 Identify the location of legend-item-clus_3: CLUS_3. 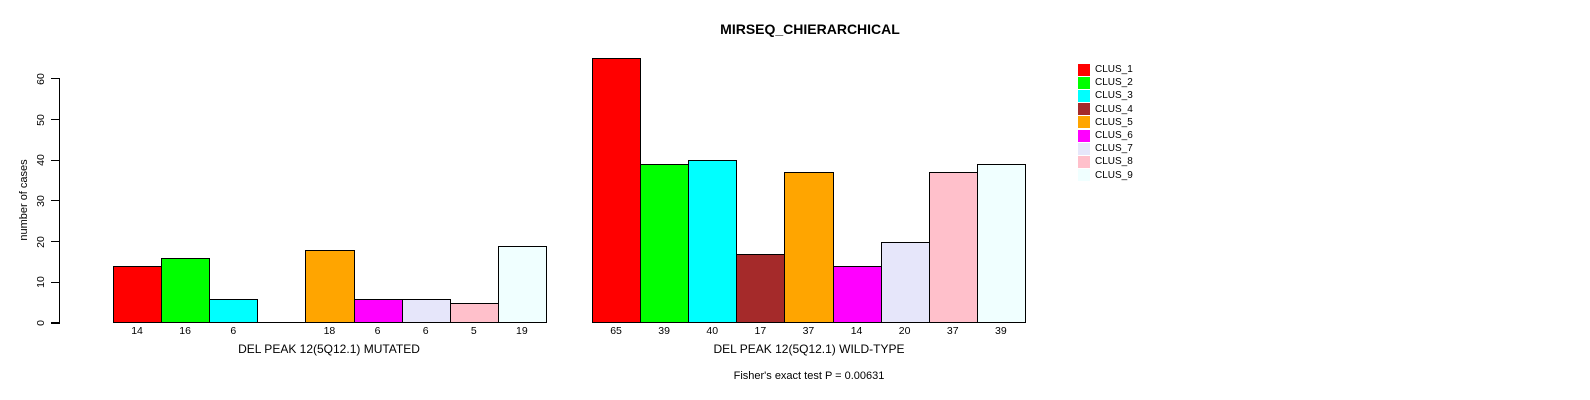
(1105, 95).